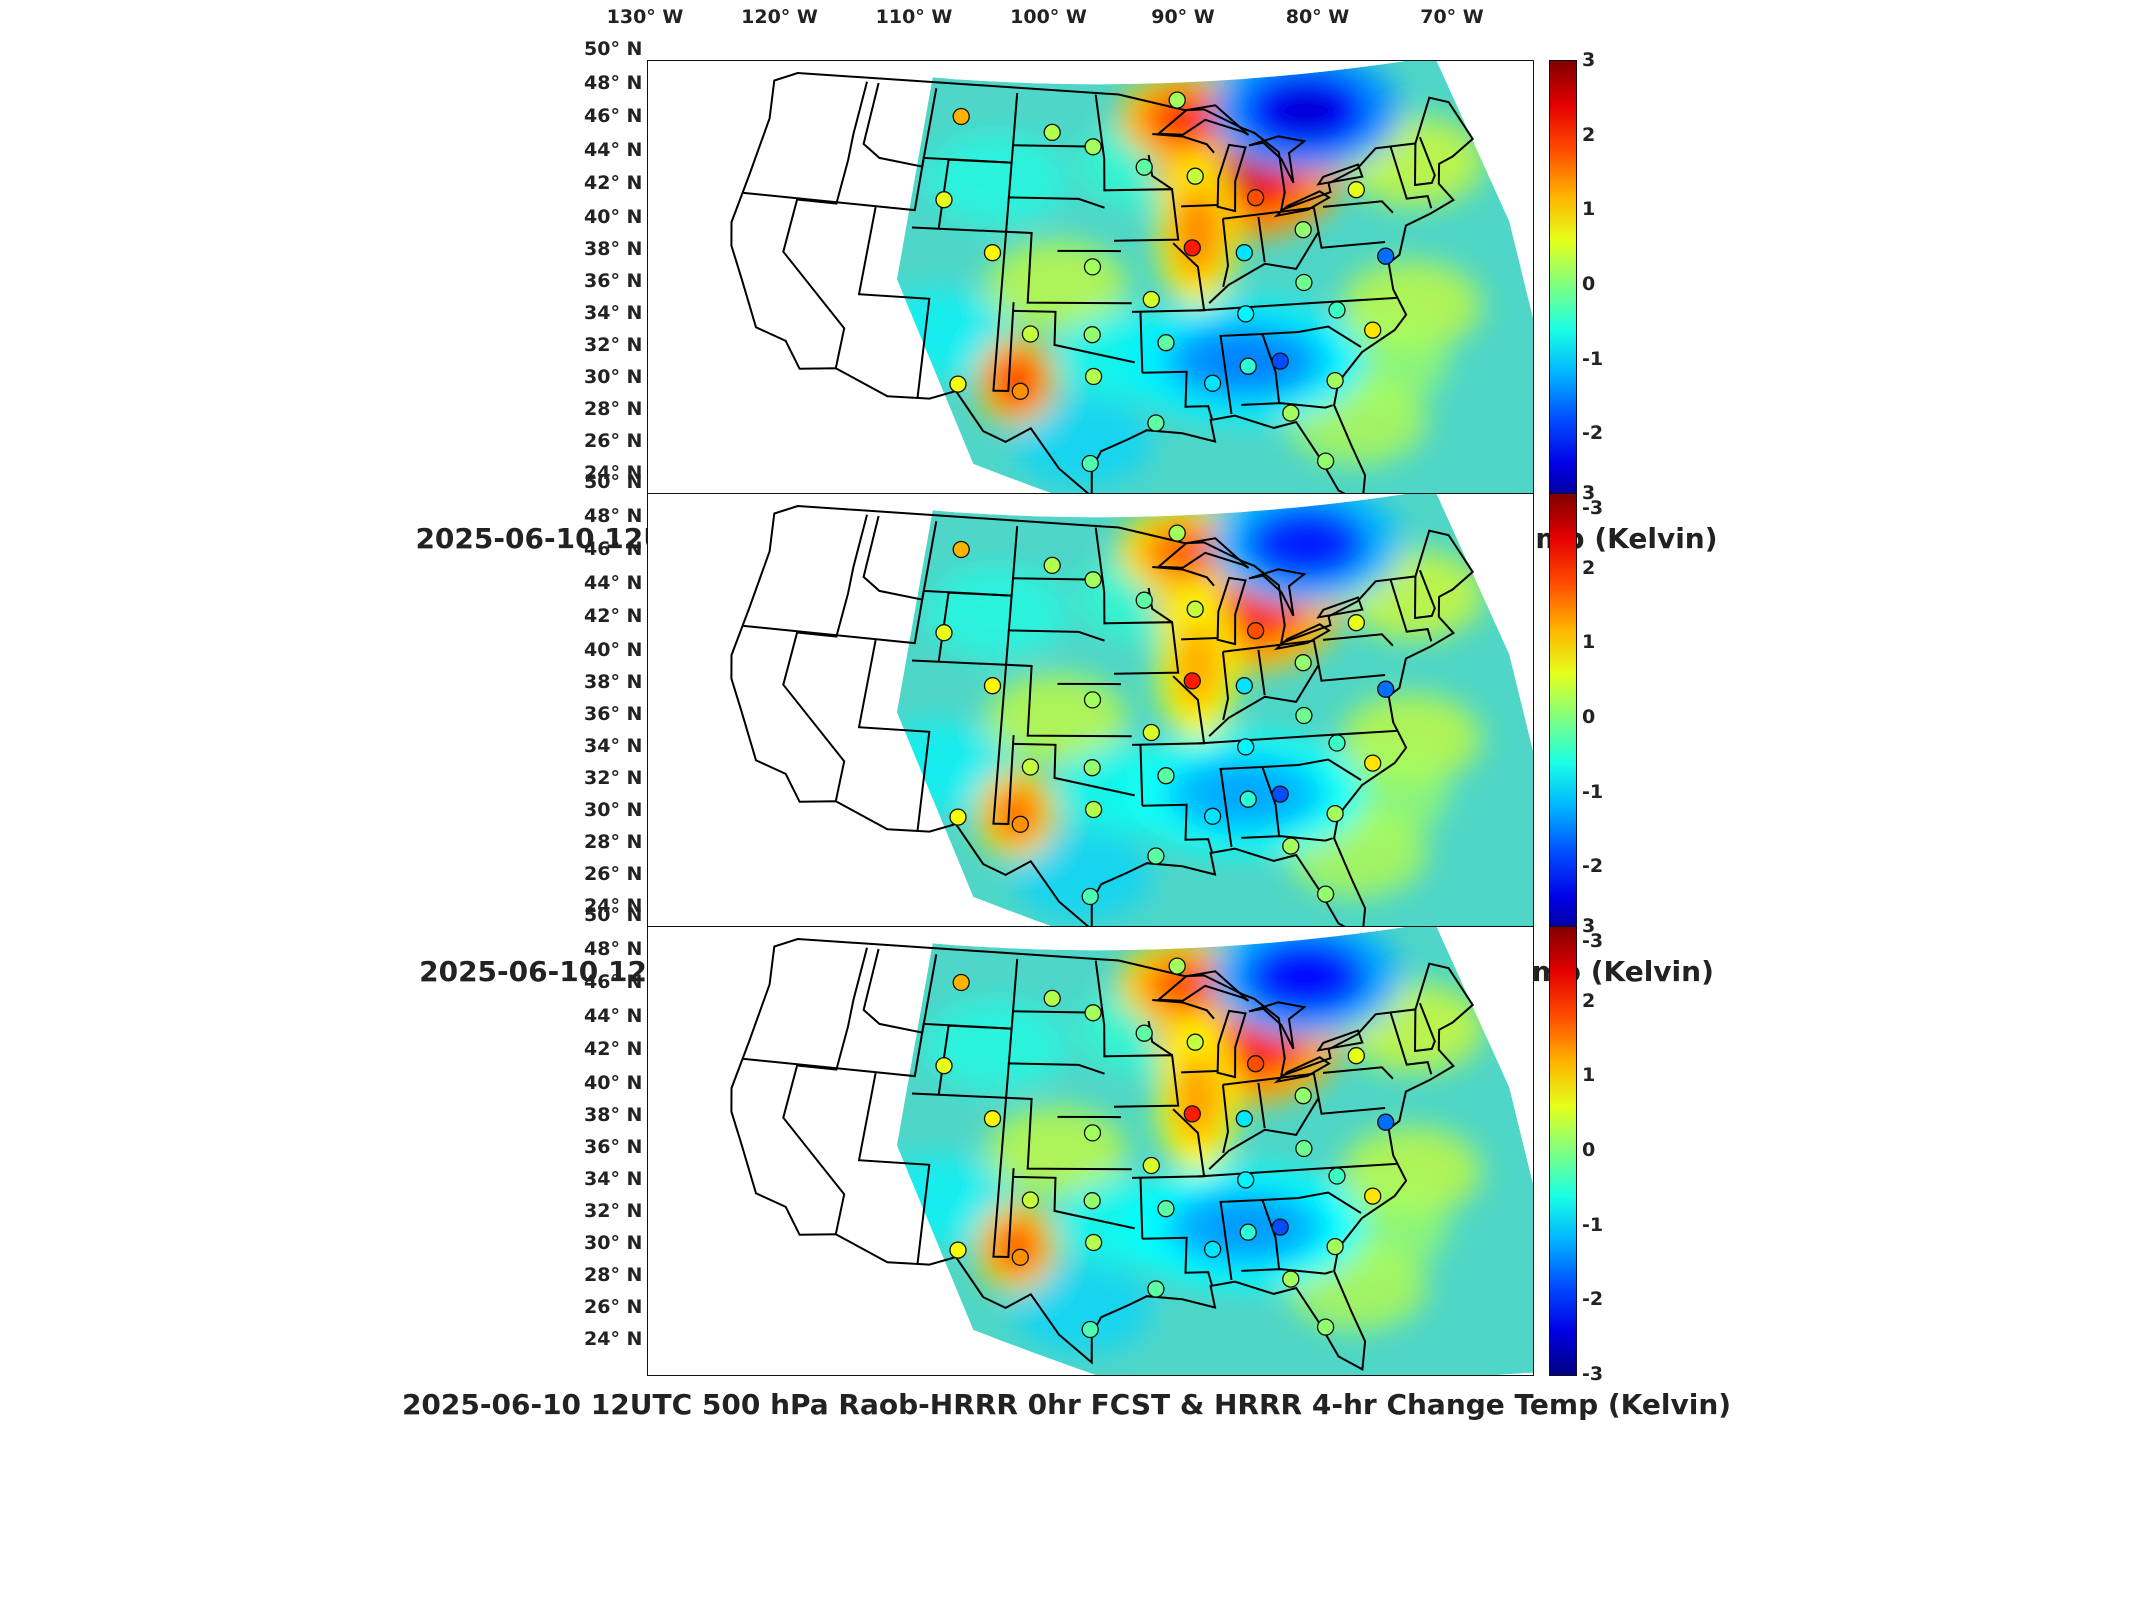  What do you see at coordinates (613, 344) in the screenshot?
I see `latitude-label: 32° N` at bounding box center [613, 344].